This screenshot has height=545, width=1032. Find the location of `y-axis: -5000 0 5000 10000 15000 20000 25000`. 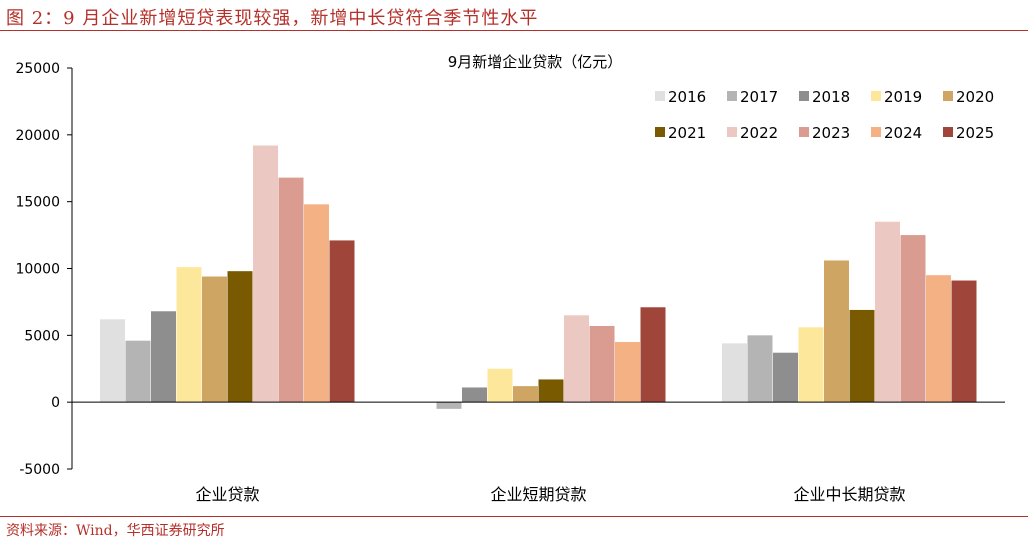

y-axis: -5000 0 5000 10000 15000 20000 25000 is located at coordinates (44, 269).